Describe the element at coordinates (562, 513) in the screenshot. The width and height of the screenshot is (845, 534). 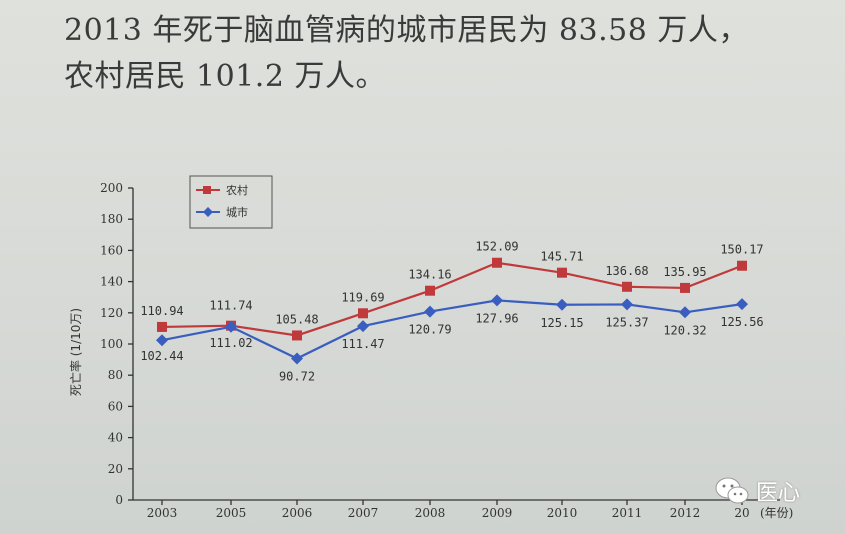
I see `x-tick-label: 2010` at that location.